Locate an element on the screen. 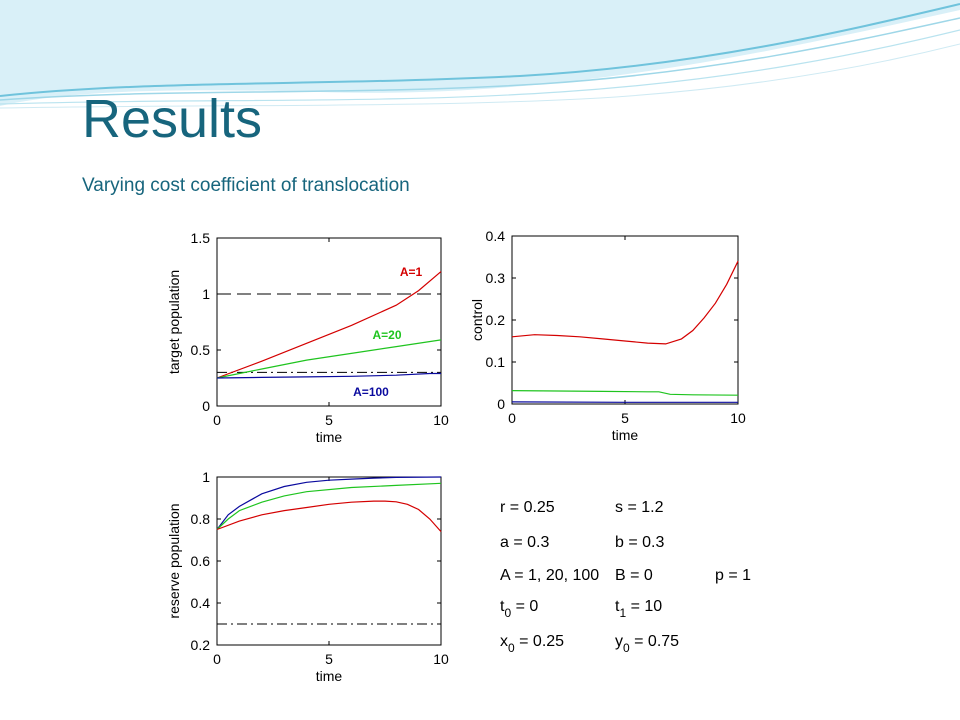 The width and height of the screenshot is (960, 720). series-label: A=100 is located at coordinates (371, 392).